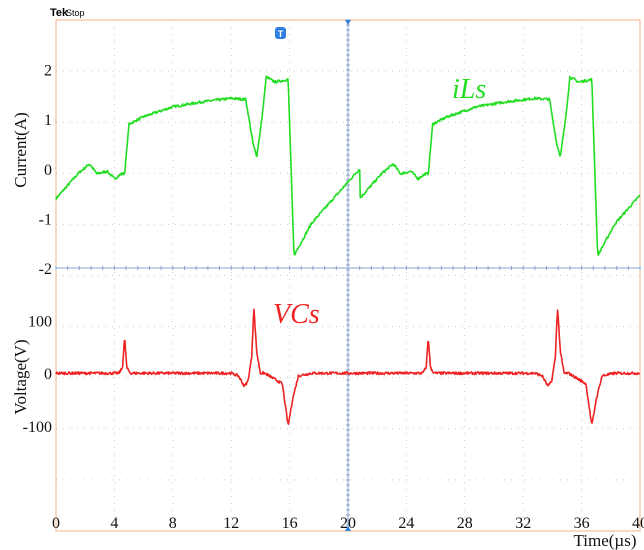 The width and height of the screenshot is (644, 550). I want to click on x-tick-label: 12, so click(231, 523).